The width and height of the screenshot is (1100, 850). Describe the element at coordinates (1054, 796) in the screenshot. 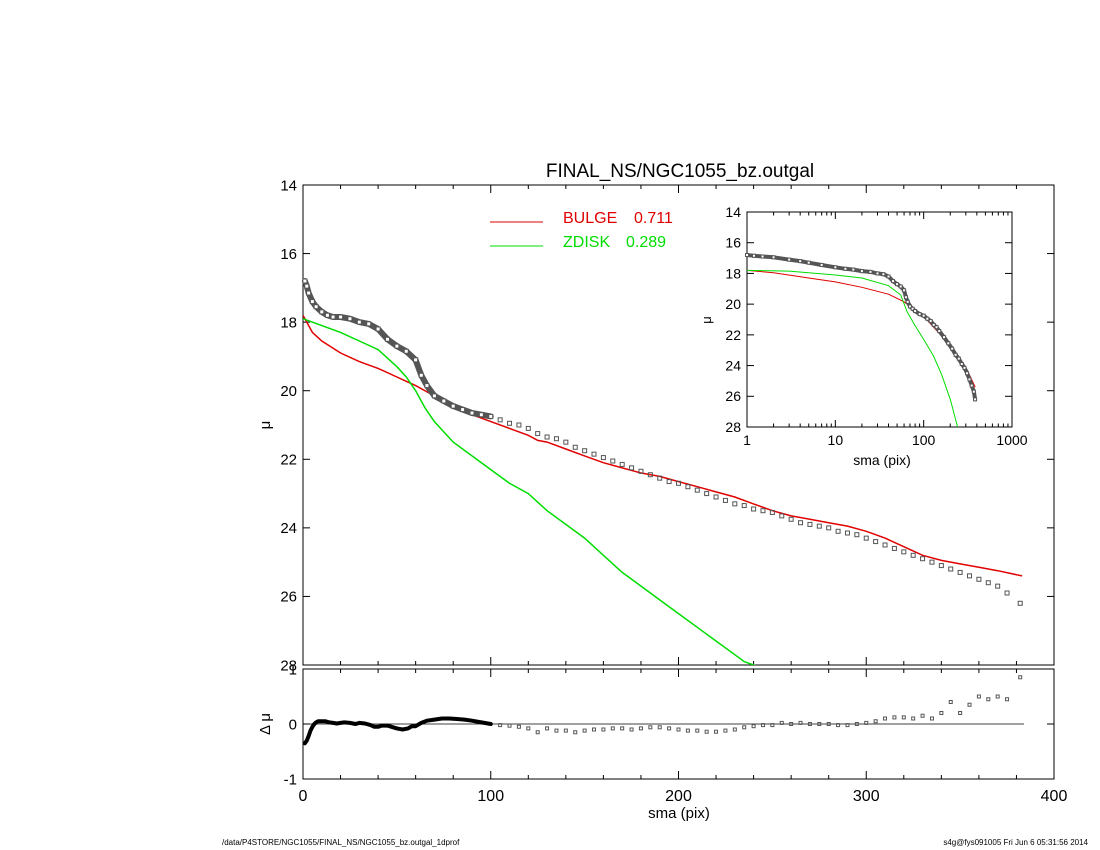

I see `residual-xtick-label: 400` at that location.